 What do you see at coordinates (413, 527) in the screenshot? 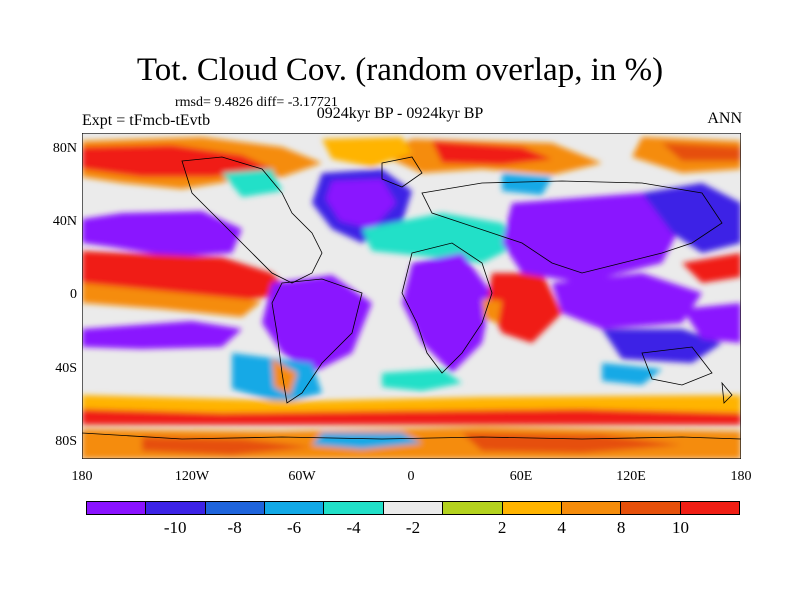
I see `colorbar-label: -2` at bounding box center [413, 527].